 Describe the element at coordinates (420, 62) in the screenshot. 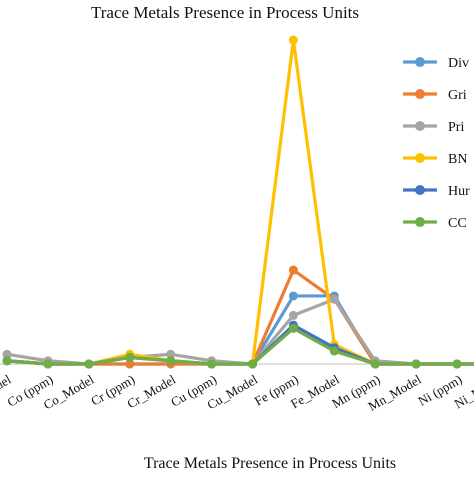

I see `legend-marker-Div` at that location.